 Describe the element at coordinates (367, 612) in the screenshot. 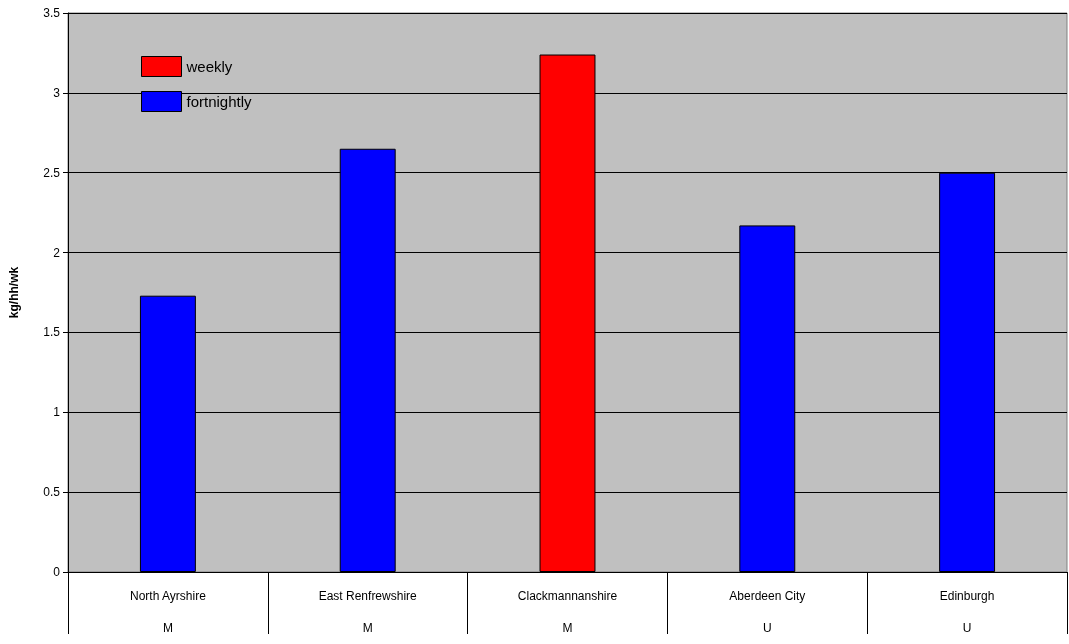

I see `category-label: East Renfrewshire M` at that location.